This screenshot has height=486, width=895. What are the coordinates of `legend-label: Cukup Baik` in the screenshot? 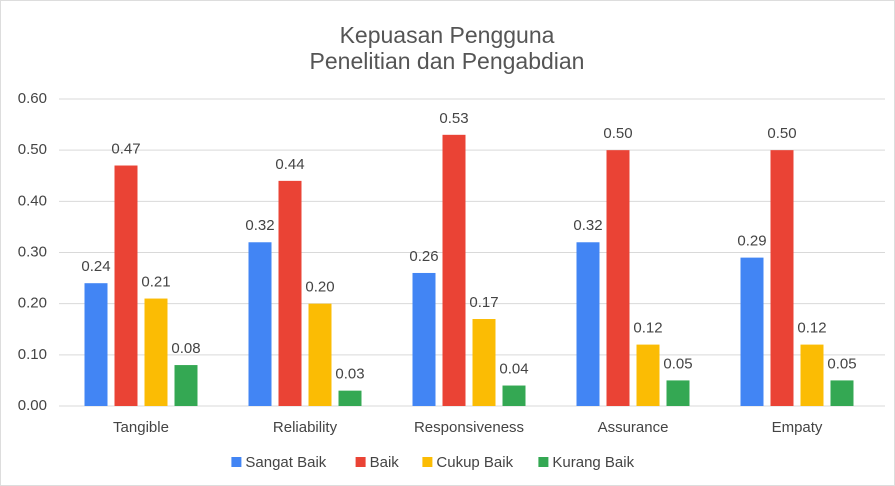 It's located at (474, 462).